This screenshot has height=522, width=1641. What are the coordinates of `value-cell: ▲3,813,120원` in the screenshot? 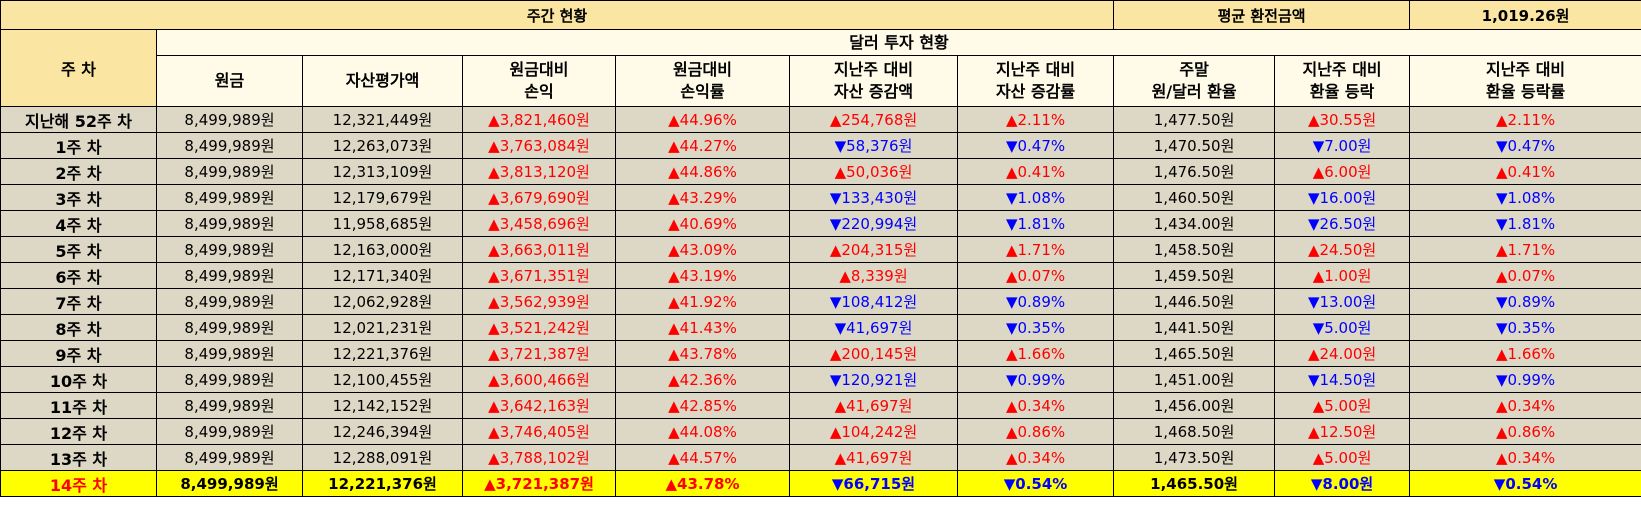 It's located at (539, 171).